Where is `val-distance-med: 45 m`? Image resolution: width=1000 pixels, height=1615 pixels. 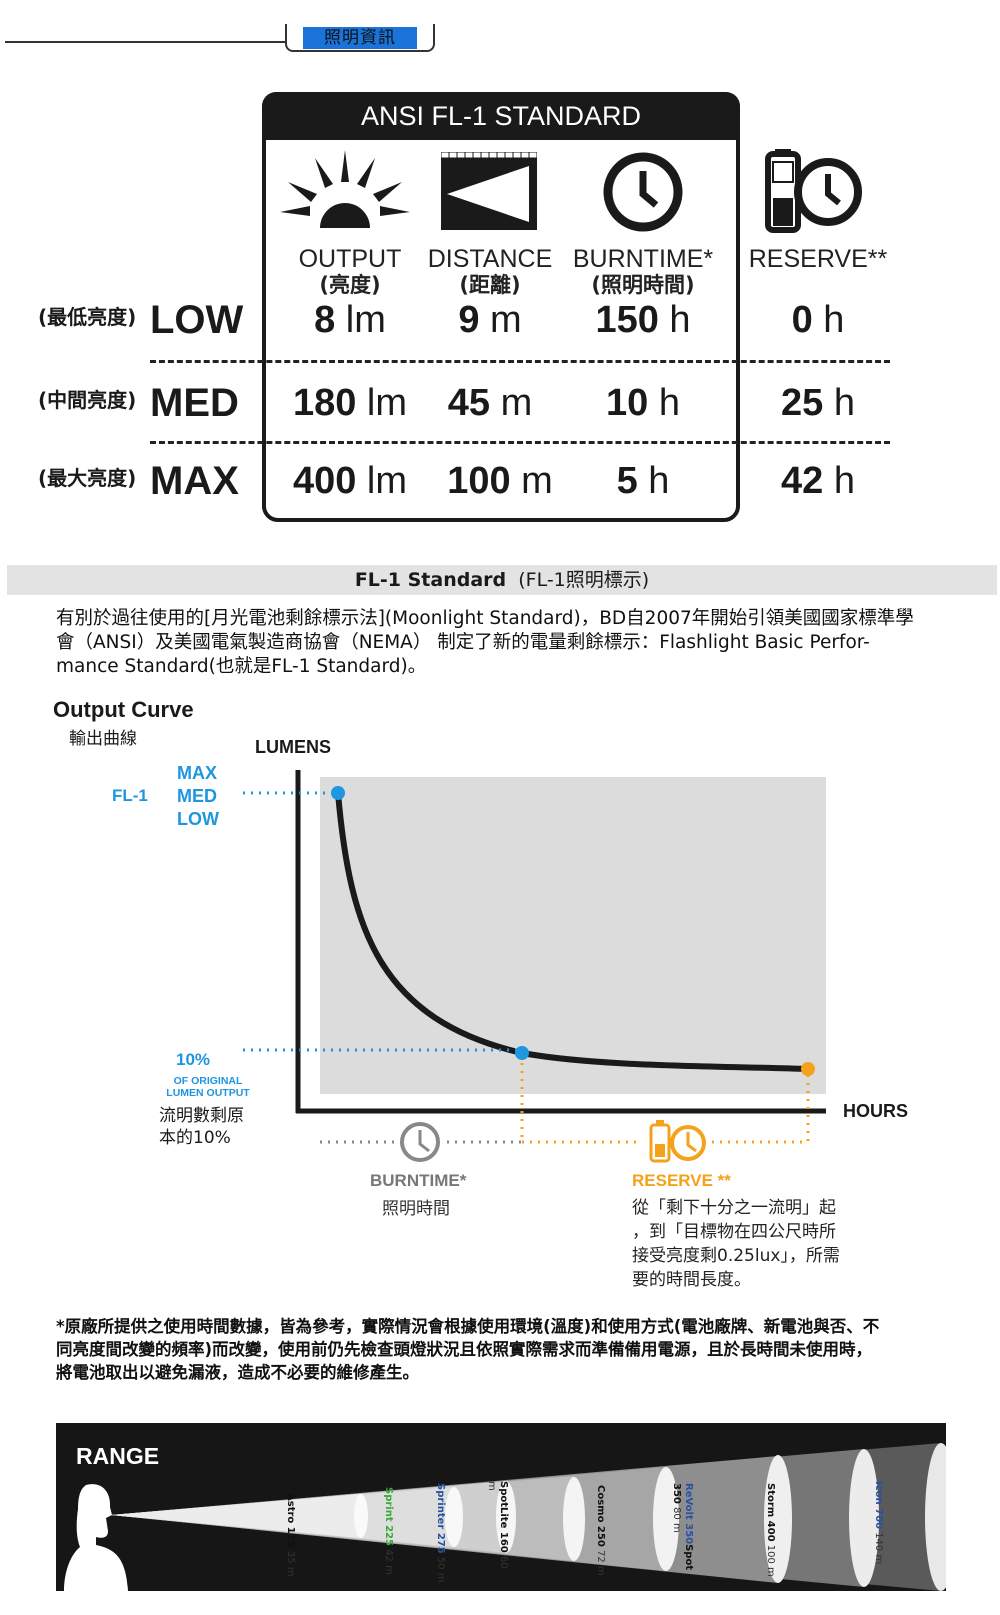 val-distance-med: 45 m is located at coordinates (490, 403).